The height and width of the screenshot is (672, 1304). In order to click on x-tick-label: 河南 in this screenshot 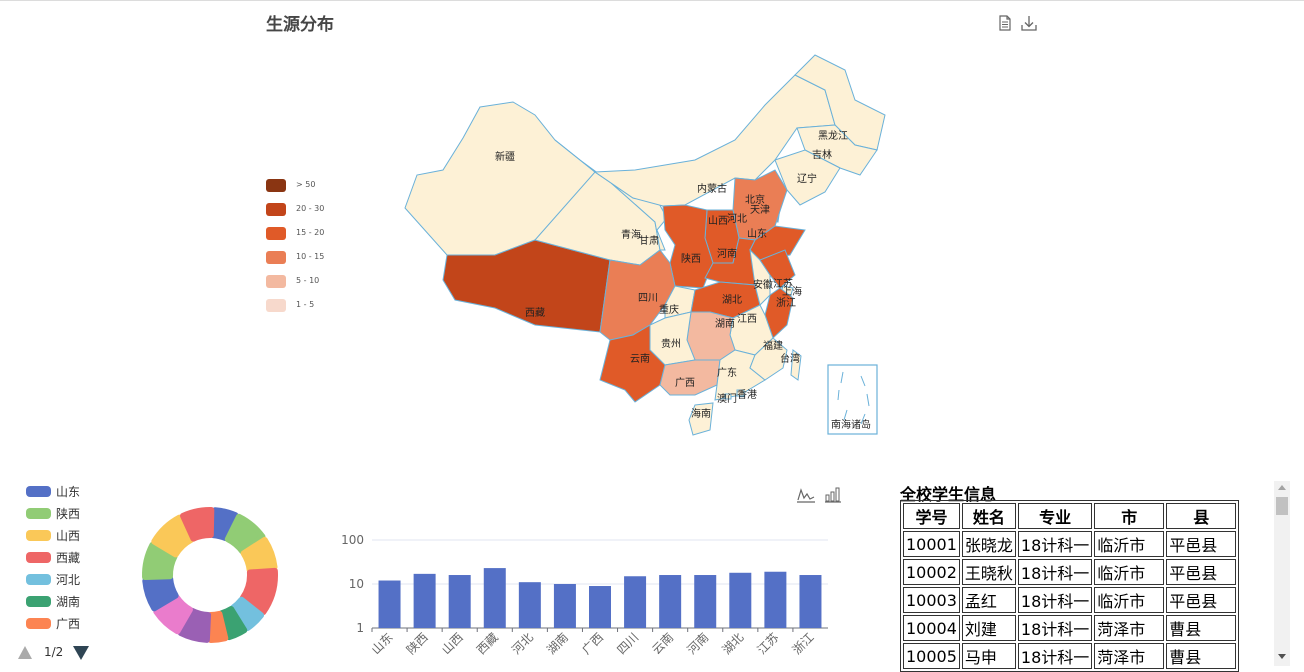, I will do `click(698, 644)`.